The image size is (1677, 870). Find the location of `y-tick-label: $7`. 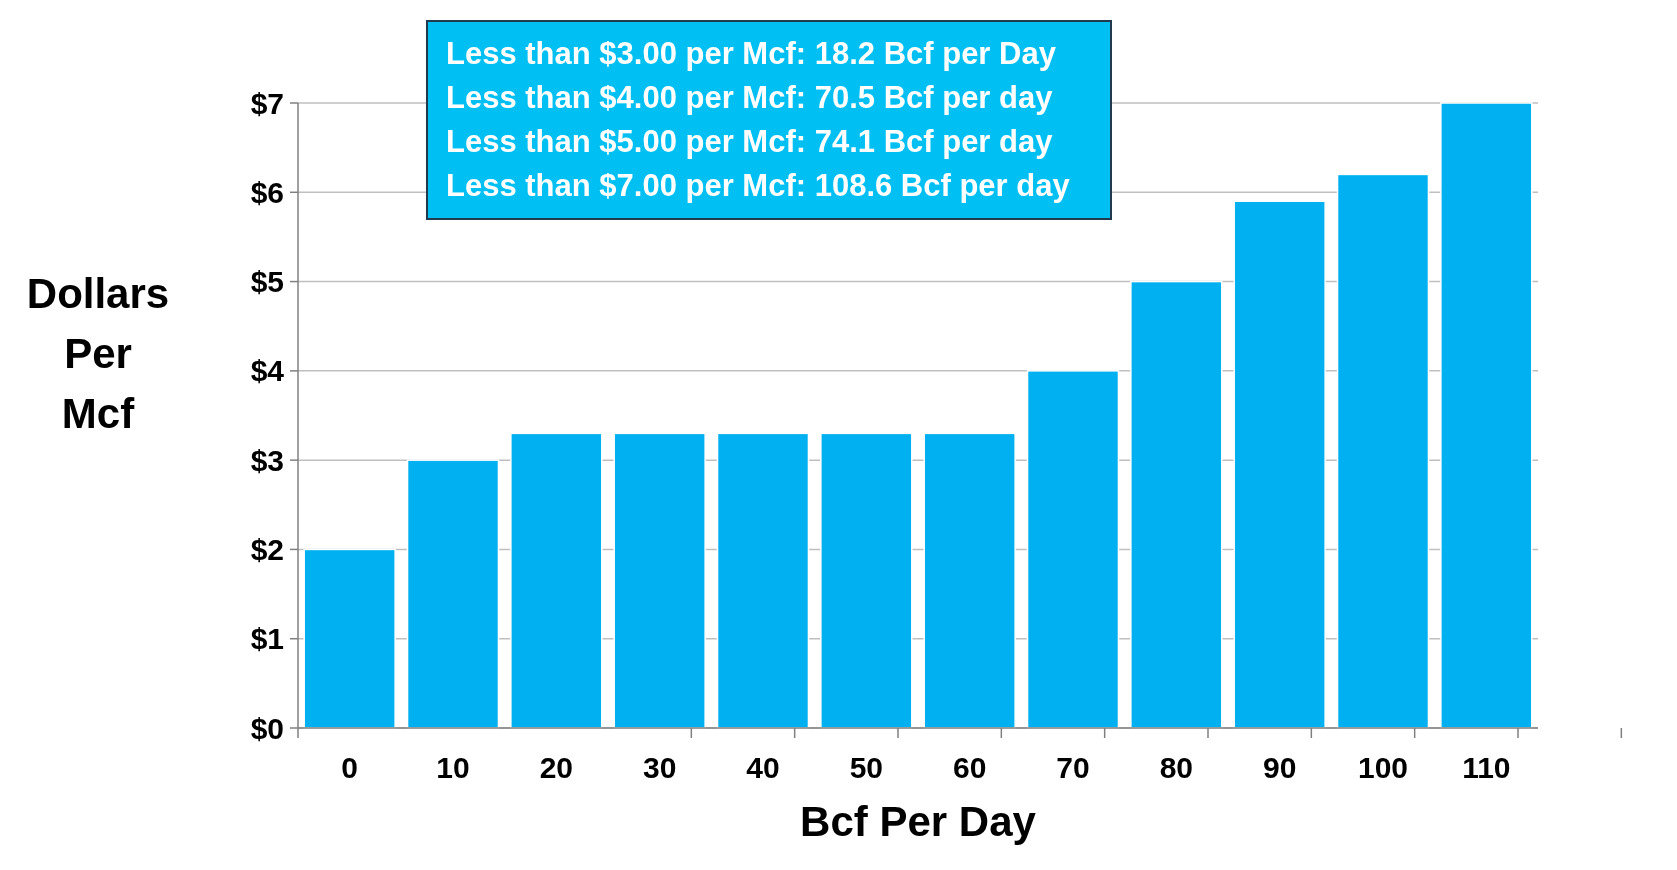

y-tick-label: $7 is located at coordinates (267, 103).